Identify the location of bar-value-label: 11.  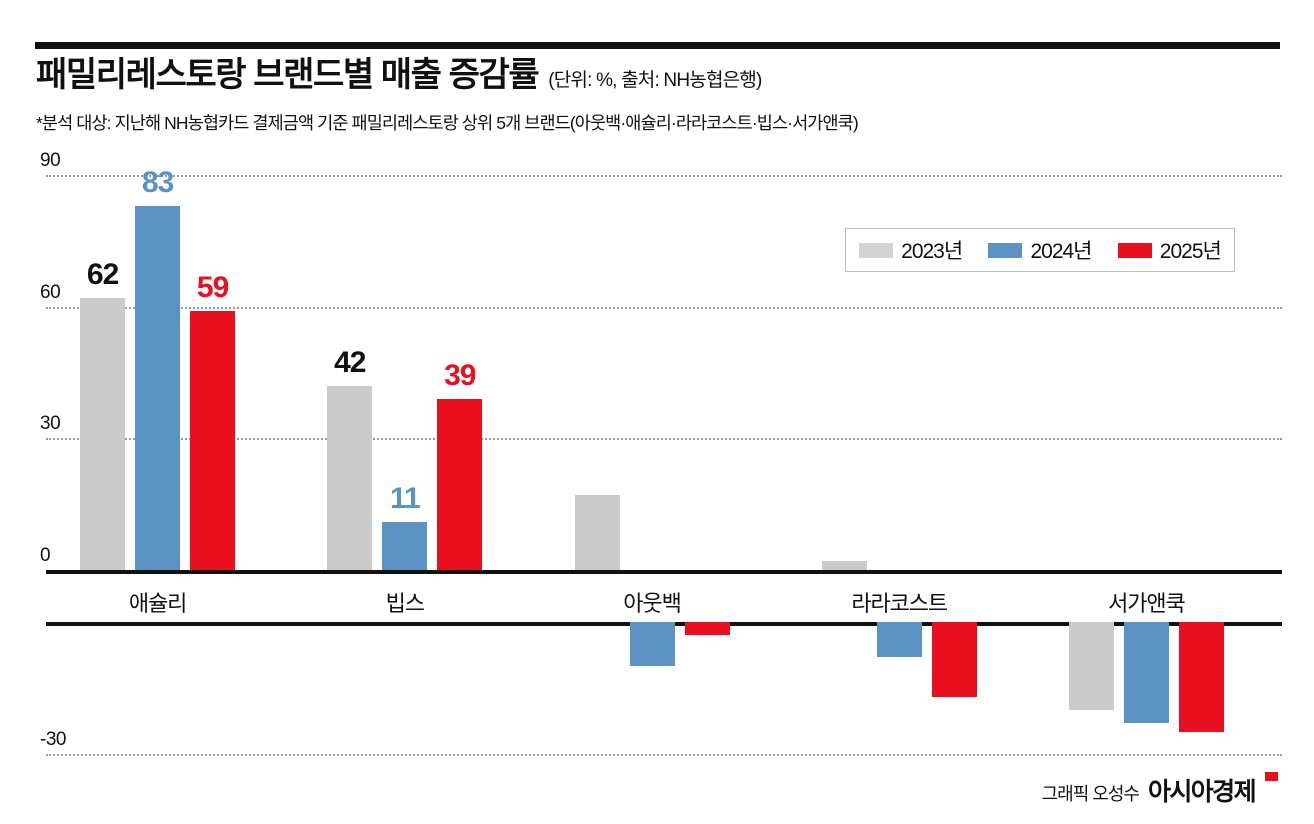
(405, 498).